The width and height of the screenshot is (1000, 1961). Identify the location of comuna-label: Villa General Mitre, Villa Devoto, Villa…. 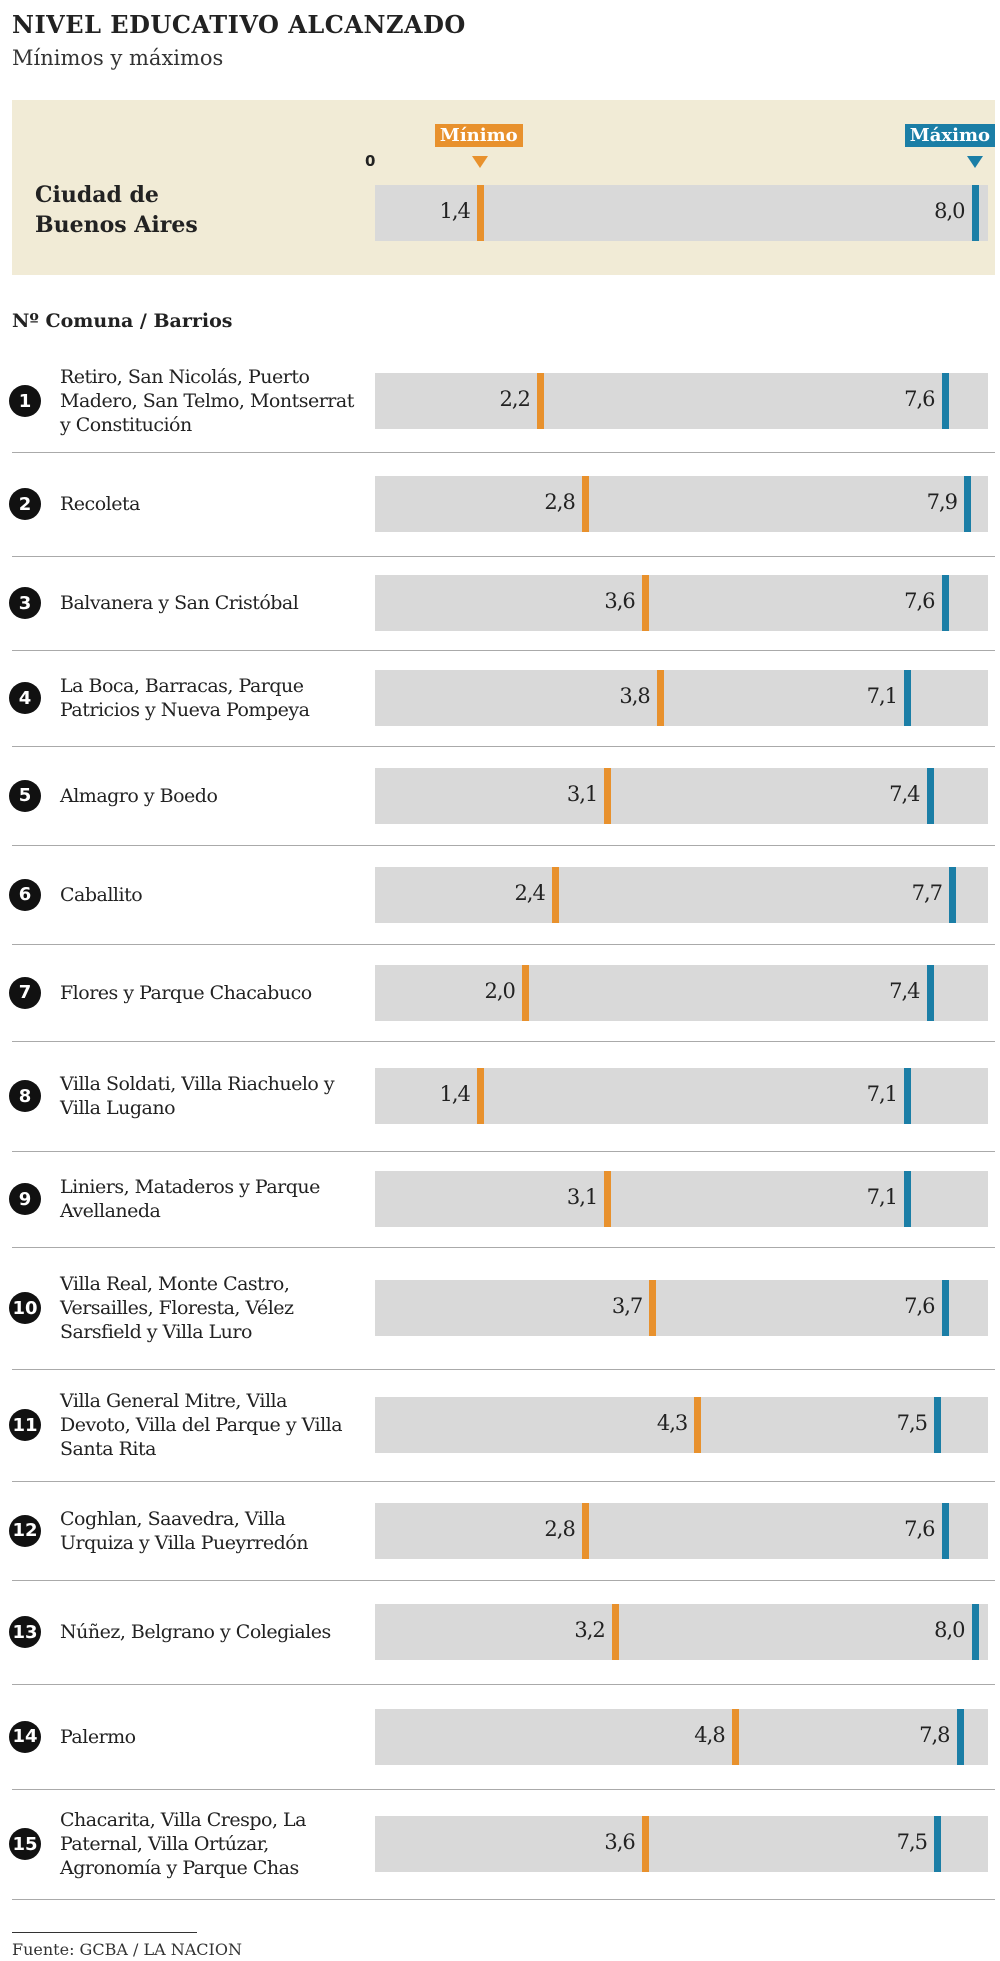
(201, 1425).